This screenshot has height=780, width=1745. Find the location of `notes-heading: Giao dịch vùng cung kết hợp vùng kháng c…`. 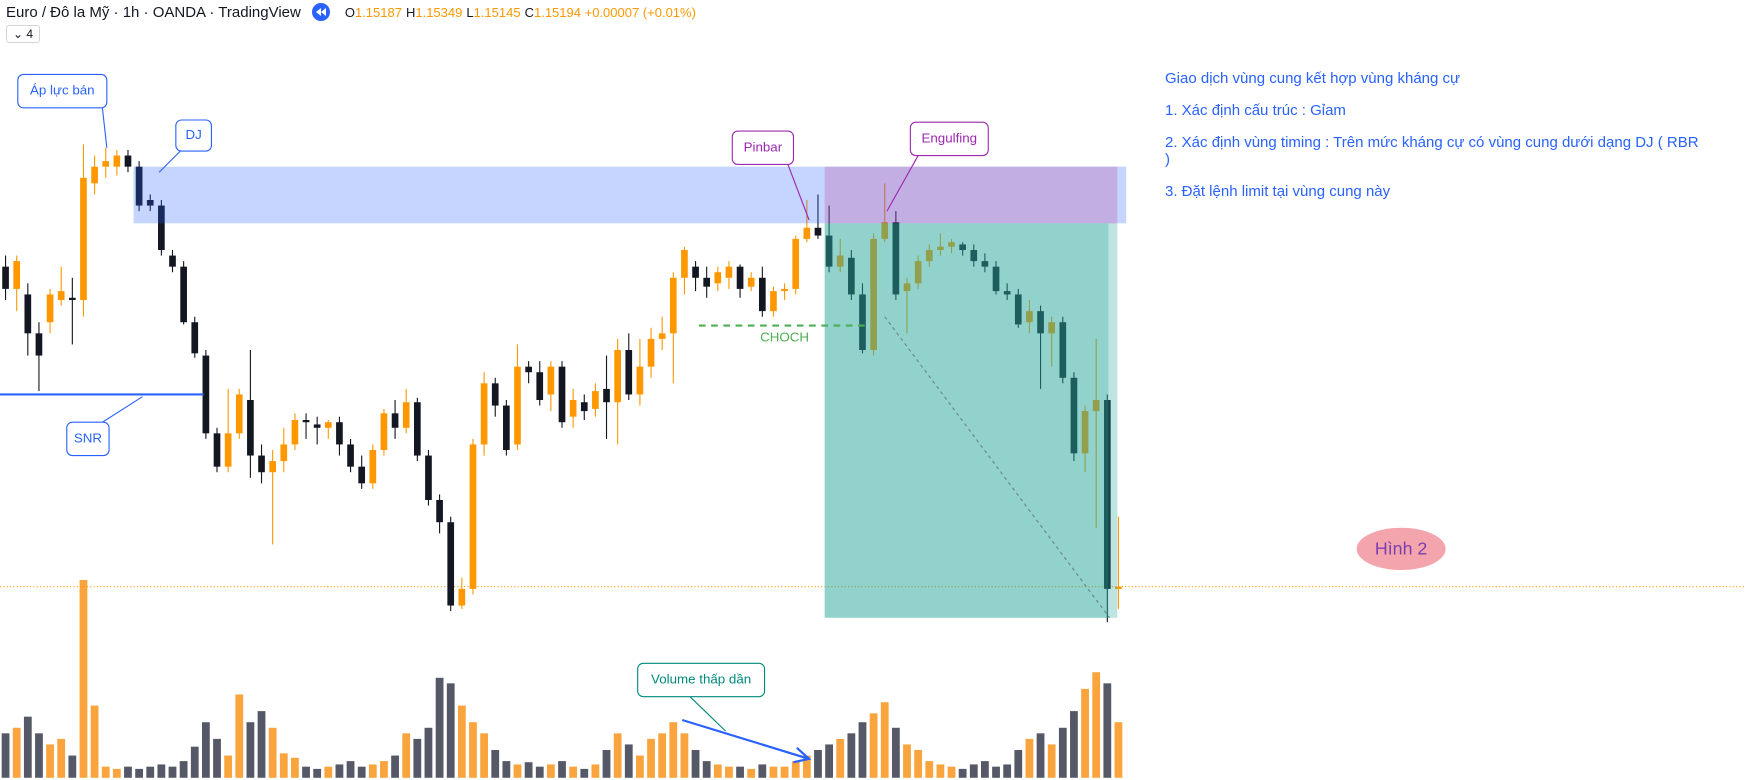

notes-heading: Giao dịch vùng cung kết hợp vùng kháng c… is located at coordinates (1313, 78).